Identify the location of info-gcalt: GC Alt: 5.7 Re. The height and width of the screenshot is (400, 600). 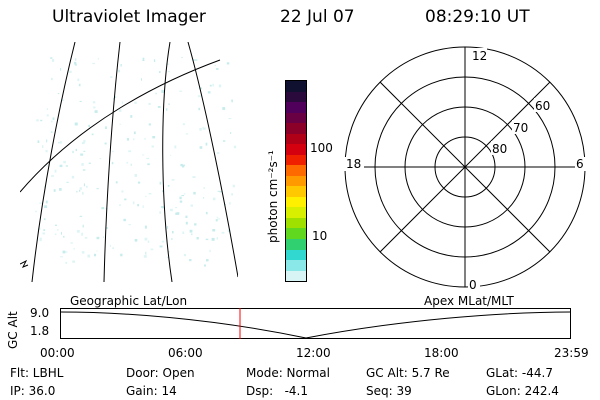
(408, 373).